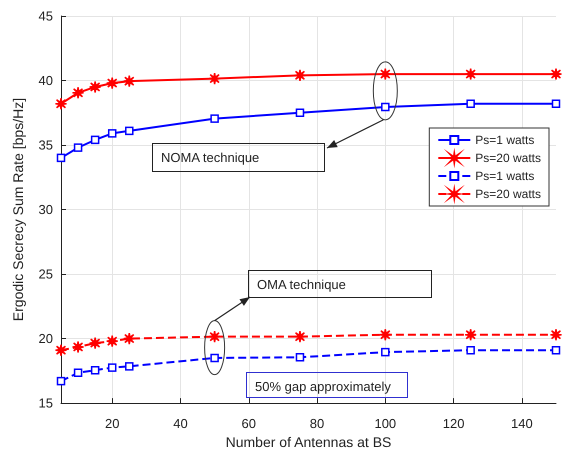  Describe the element at coordinates (45, 403) in the screenshot. I see `y-tick-label: 15` at that location.